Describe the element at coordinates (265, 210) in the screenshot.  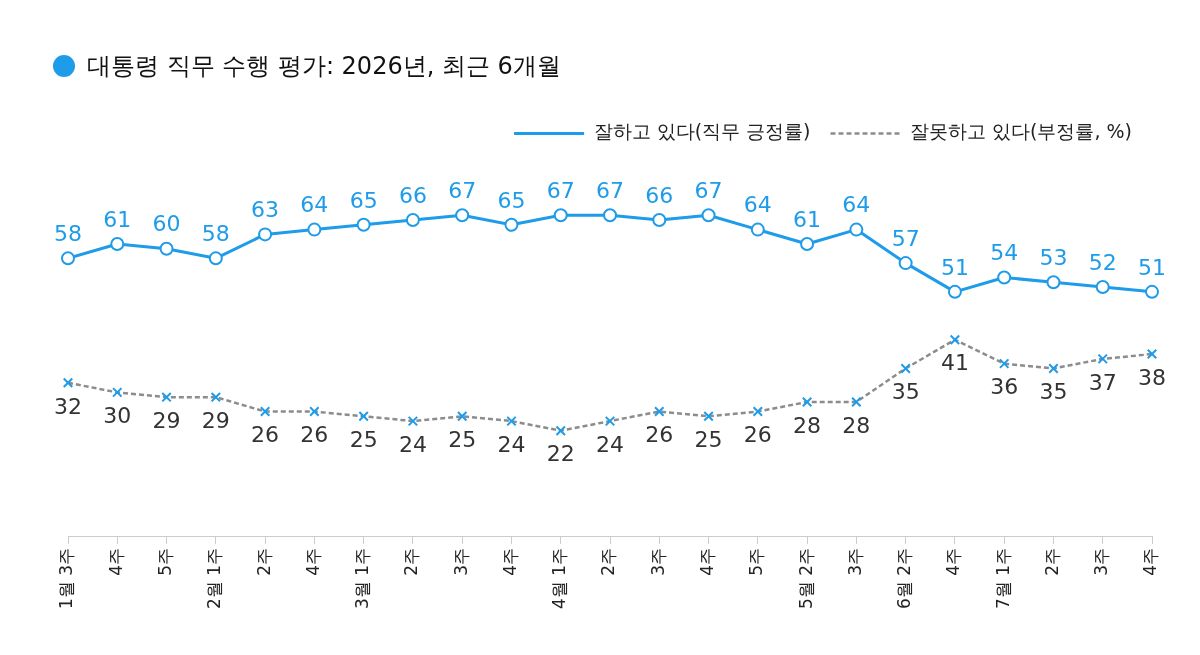
I see `data-label: 63` at that location.